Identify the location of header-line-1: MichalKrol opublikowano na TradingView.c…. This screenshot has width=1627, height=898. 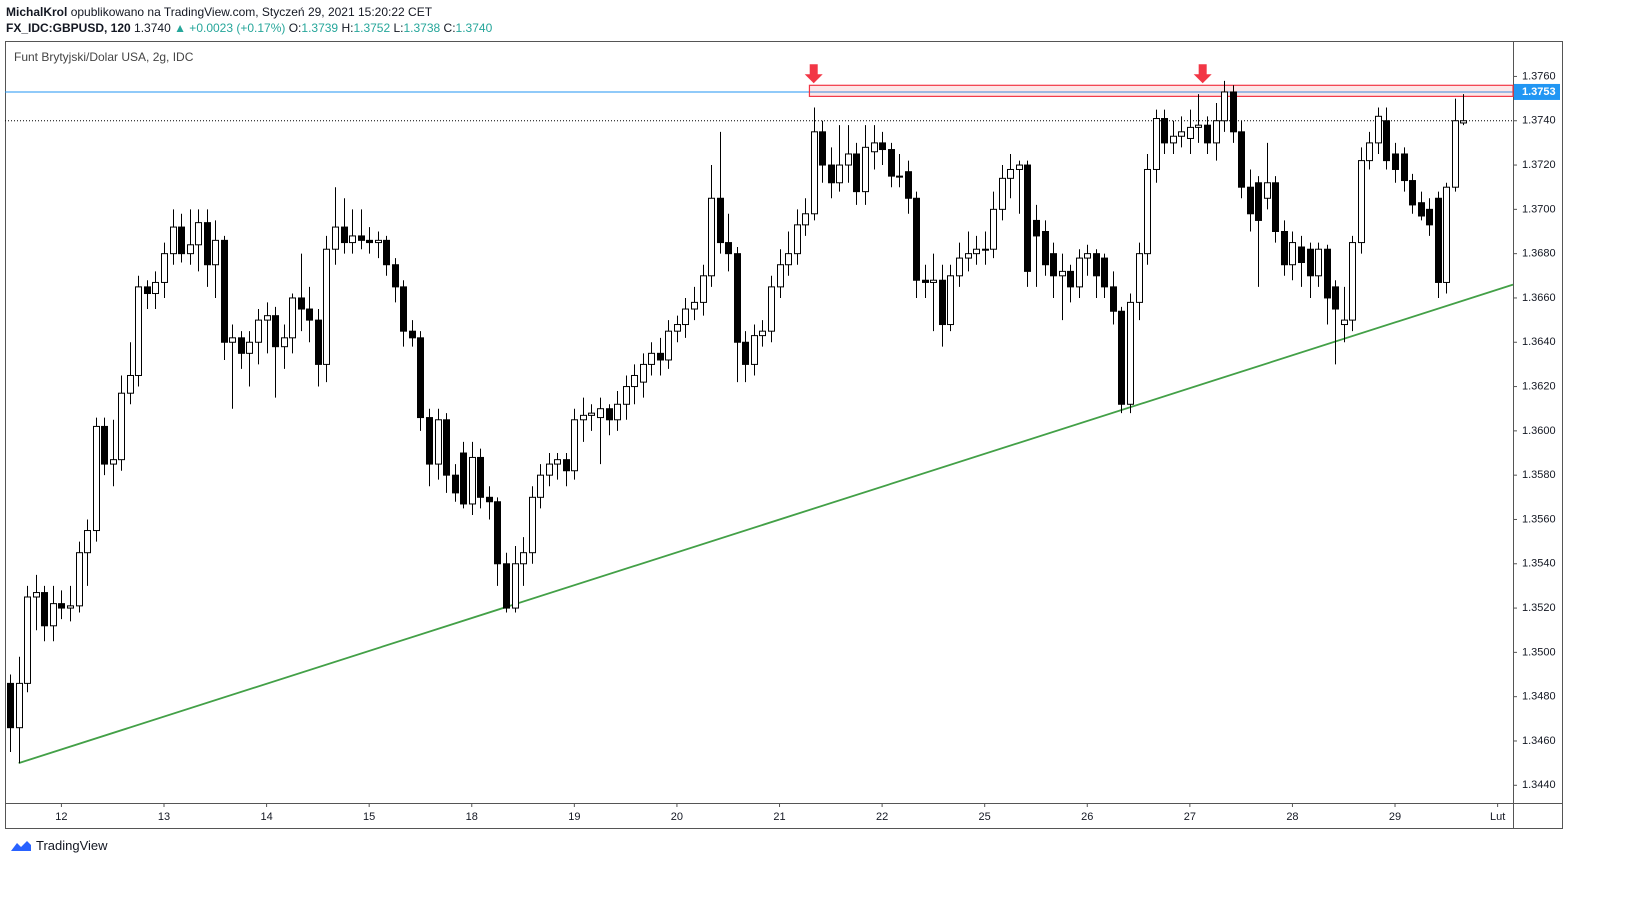
(249, 12).